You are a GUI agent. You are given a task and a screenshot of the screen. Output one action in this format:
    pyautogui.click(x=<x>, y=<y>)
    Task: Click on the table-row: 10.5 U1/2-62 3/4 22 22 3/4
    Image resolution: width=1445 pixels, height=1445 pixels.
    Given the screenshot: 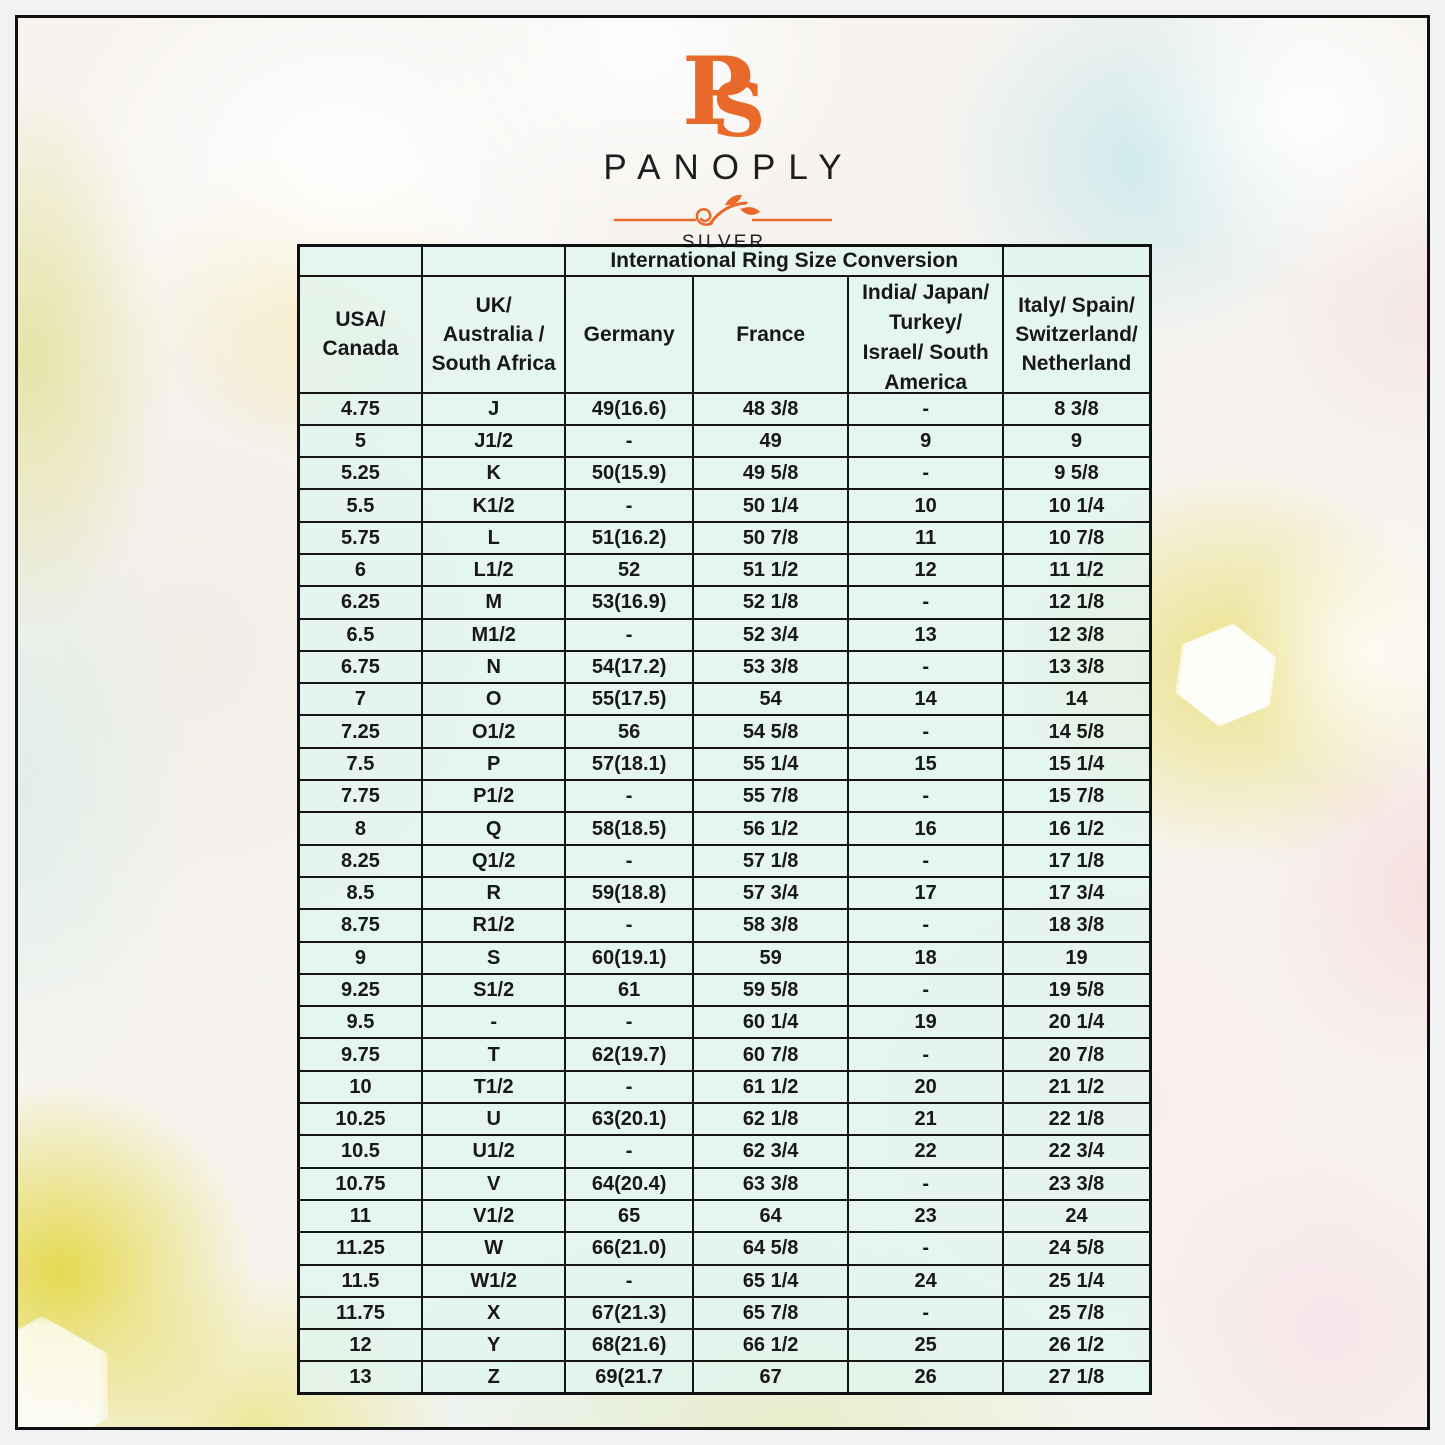 What is the action you would take?
    pyautogui.click(x=724, y=1151)
    